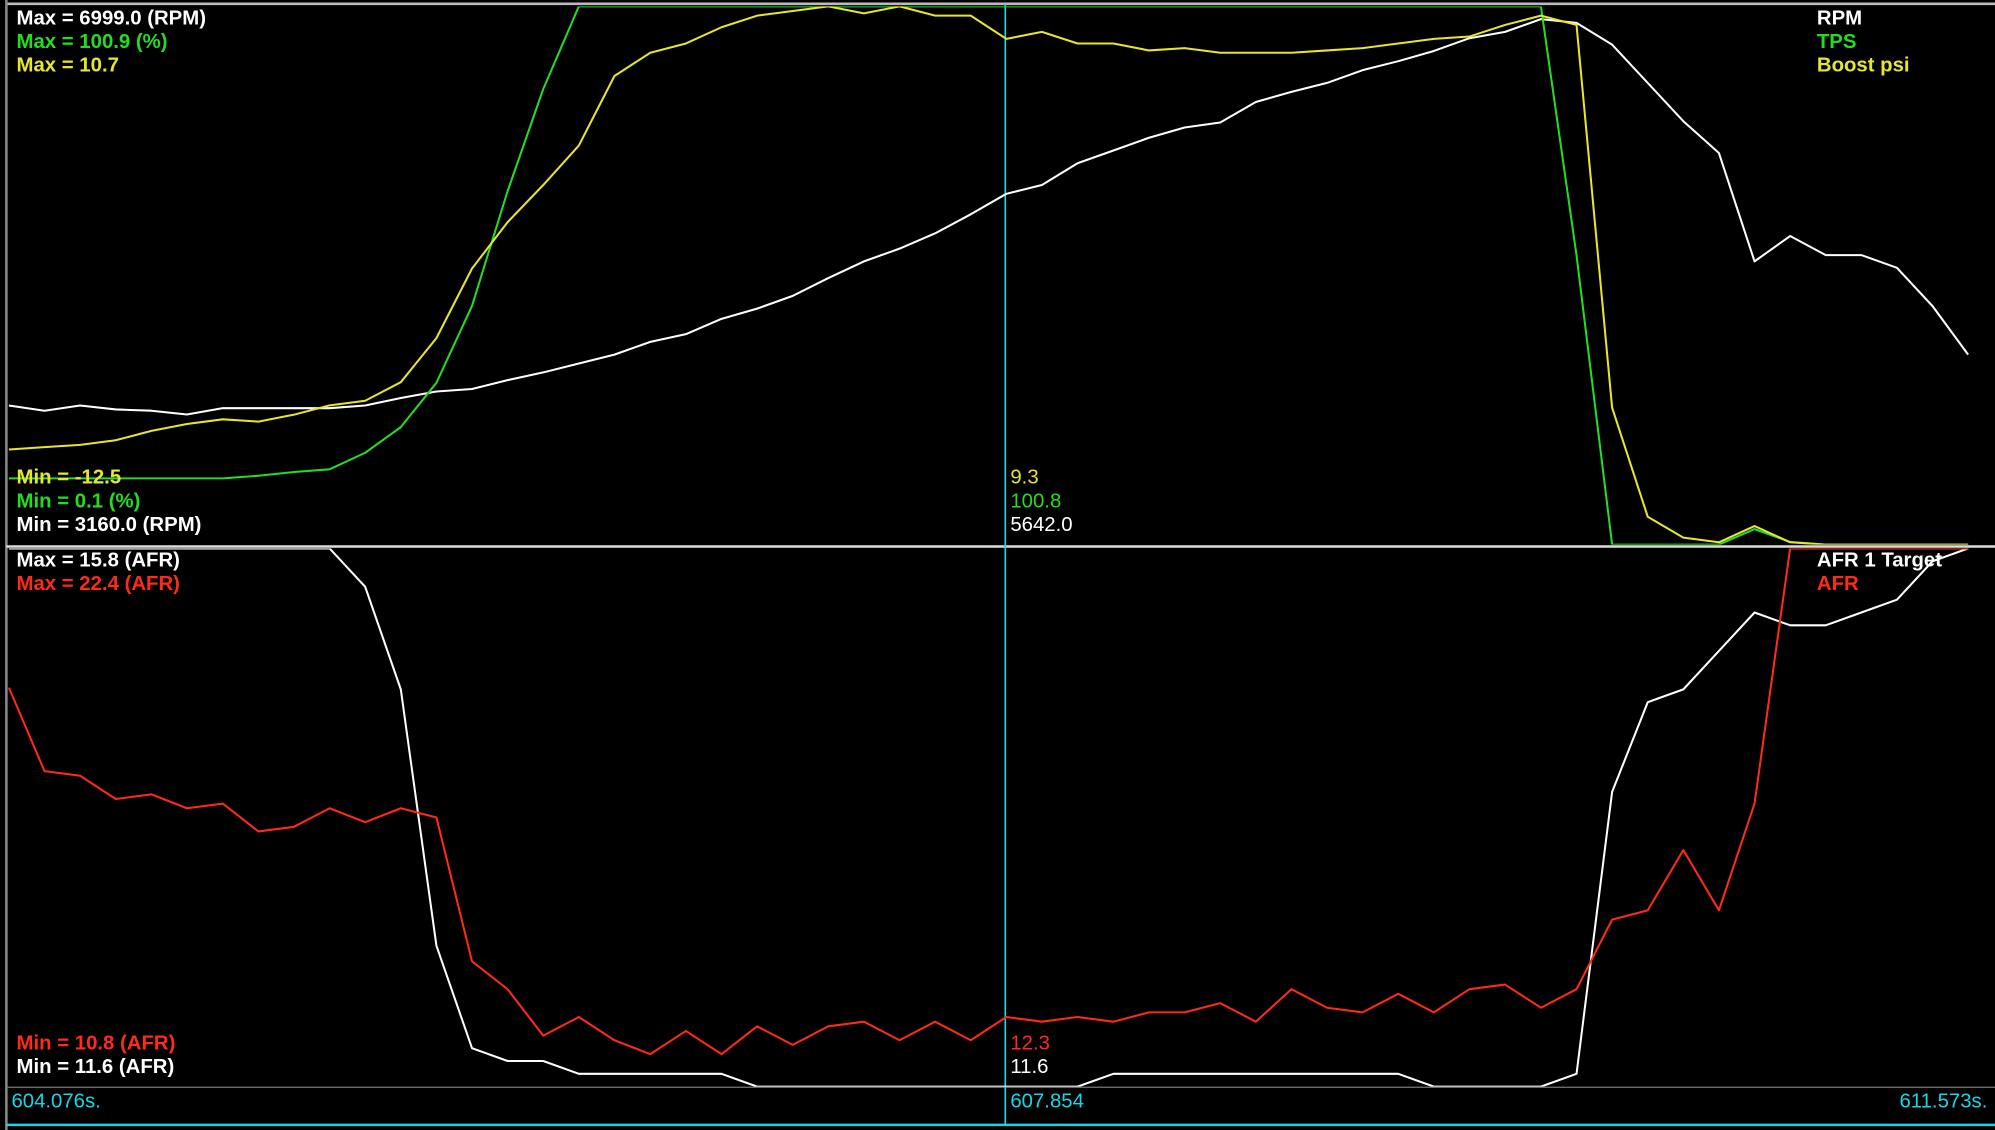 Image resolution: width=1995 pixels, height=1130 pixels. Describe the element at coordinates (1837, 42) in the screenshot. I see `legend-entry: TPS` at that location.